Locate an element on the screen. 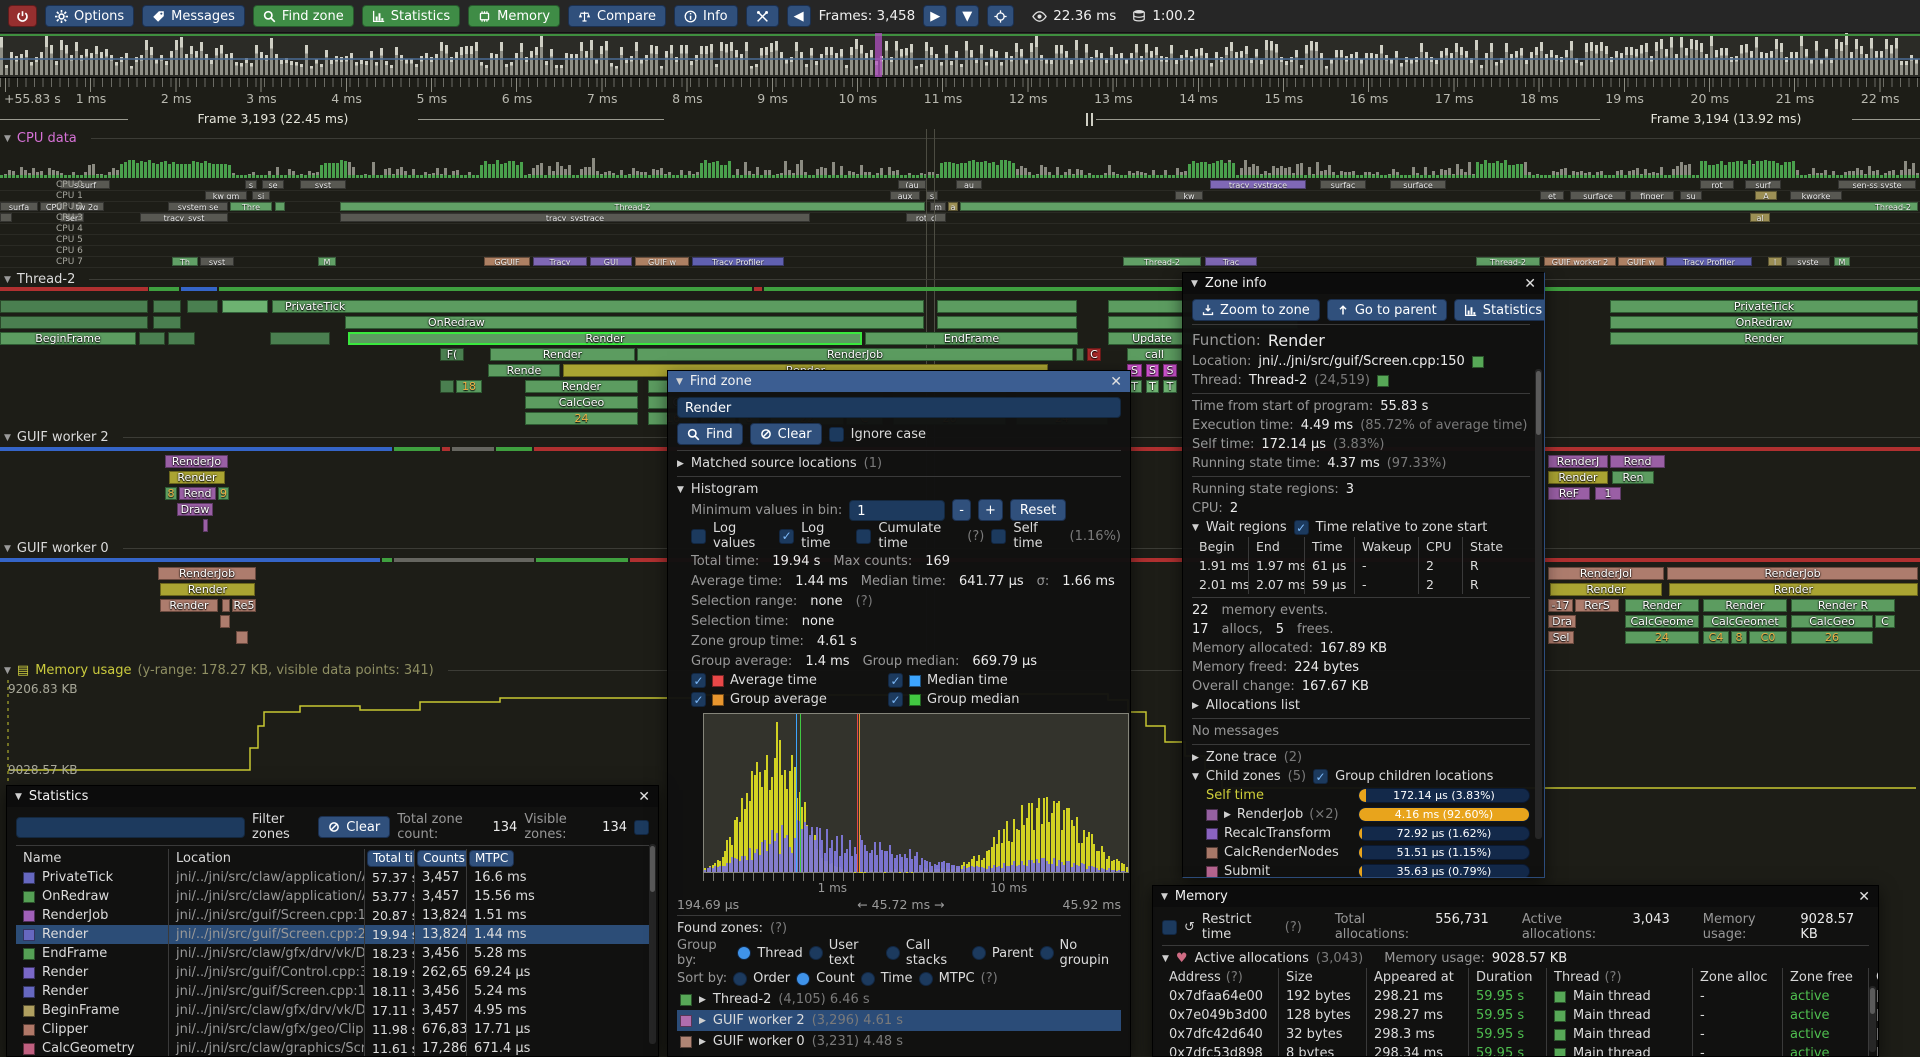 The height and width of the screenshot is (1057, 1920). statistics-titlebar: ▼ Statistics ✕ is located at coordinates (332, 796).